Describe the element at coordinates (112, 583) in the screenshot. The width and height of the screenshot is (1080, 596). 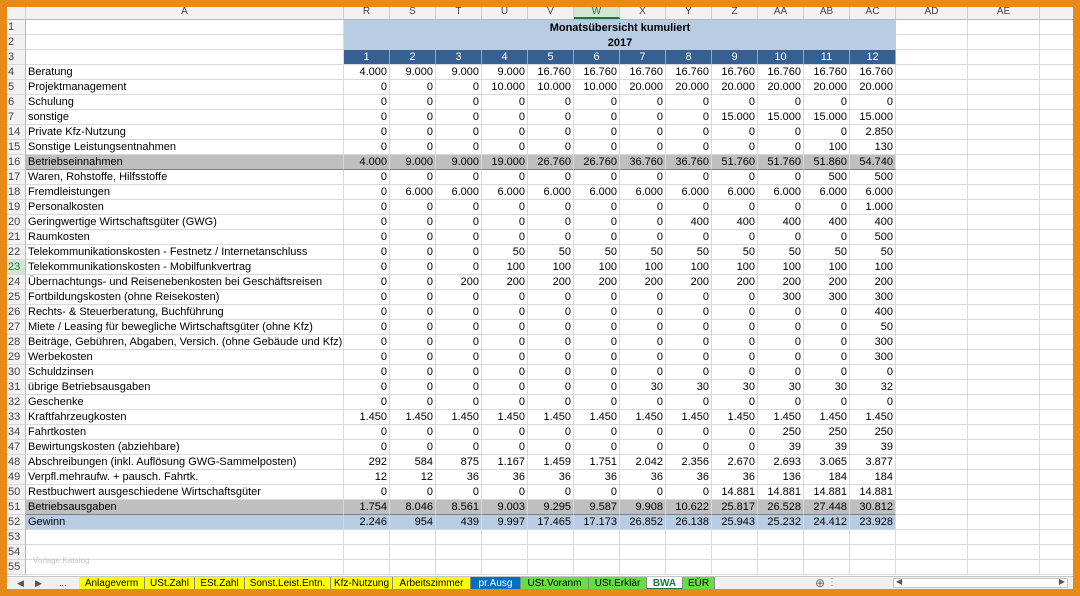
I see `sheet-tab-anlageverm: Anlageverm` at that location.